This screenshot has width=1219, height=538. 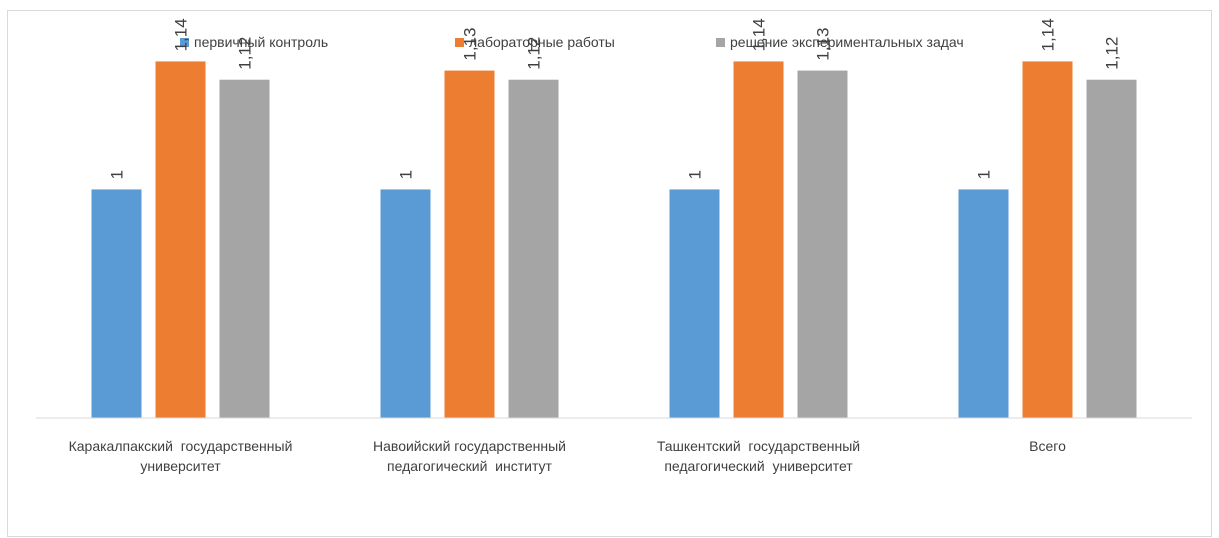 What do you see at coordinates (823, 43) in the screenshot?
I see `data-label-s3-c3: 1,13` at bounding box center [823, 43].